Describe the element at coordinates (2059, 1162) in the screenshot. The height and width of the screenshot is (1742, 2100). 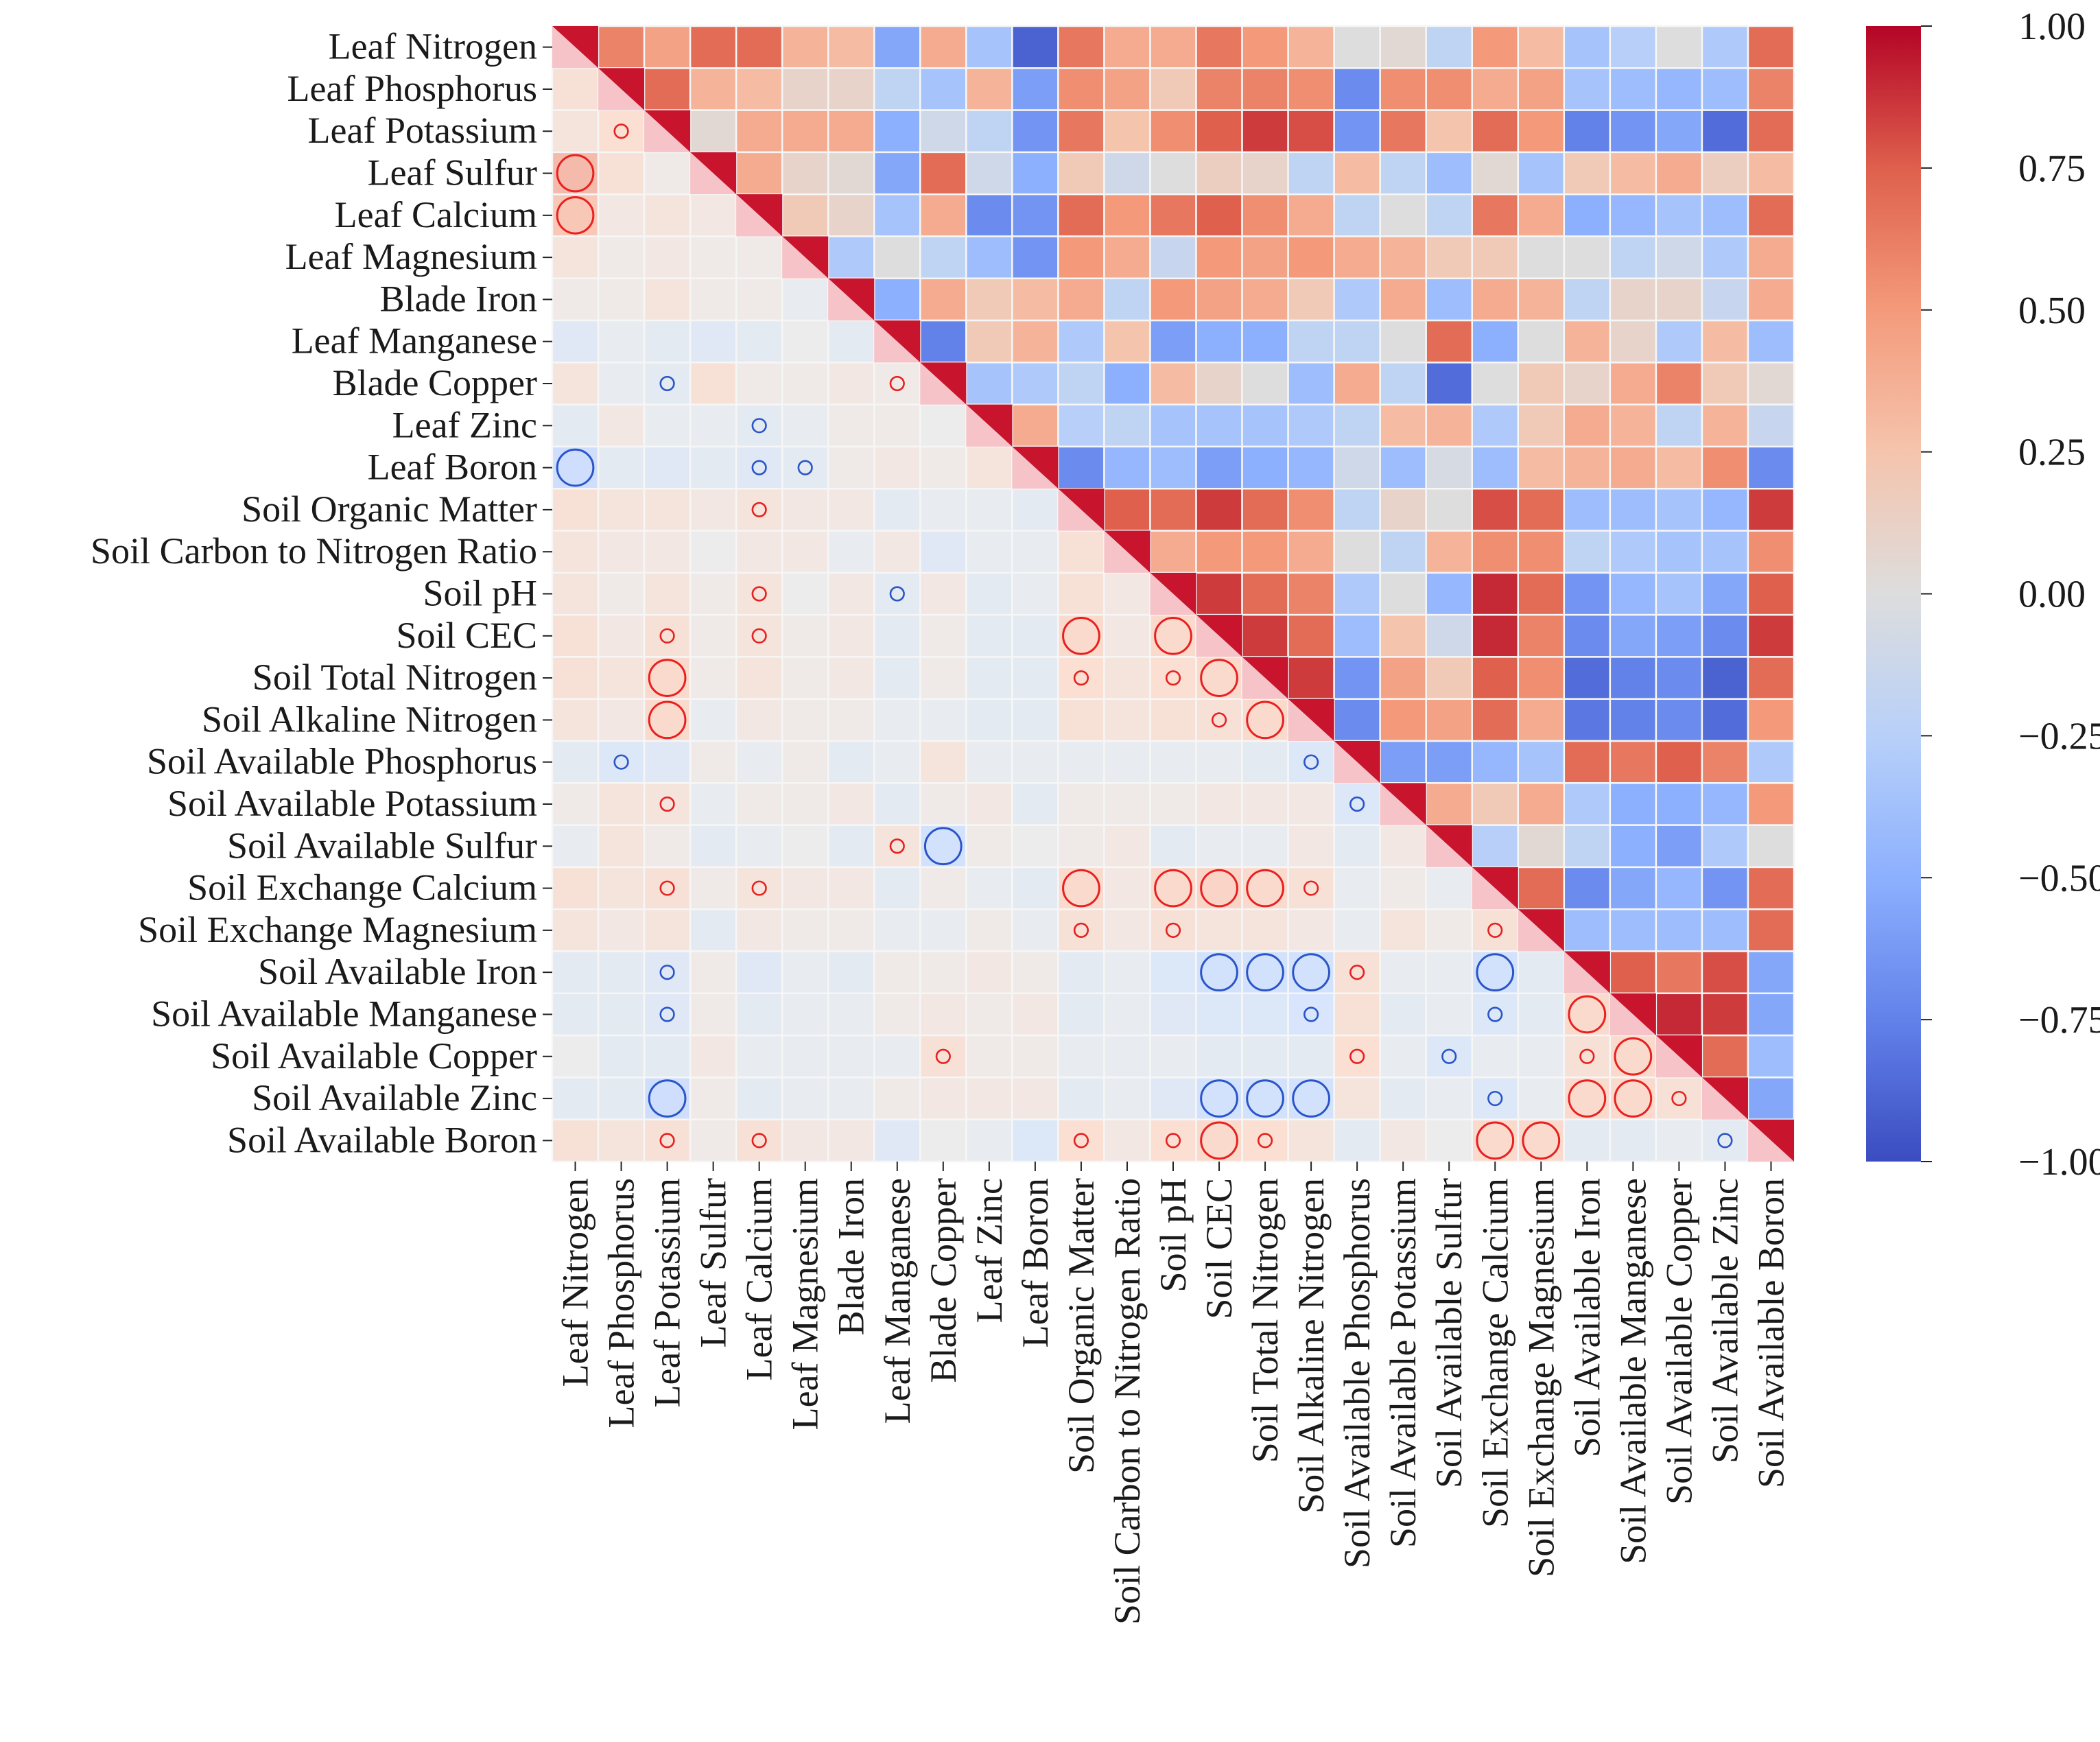
I see `colorbar-tick-label: −1.00` at that location.